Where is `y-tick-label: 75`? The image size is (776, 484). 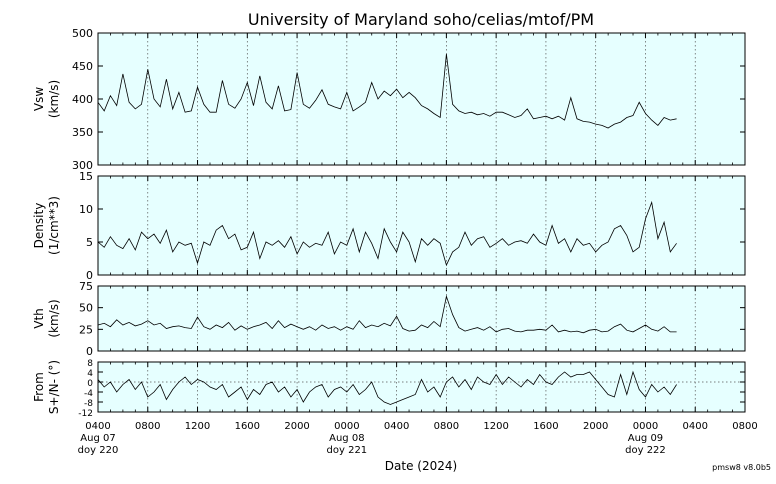 y-tick-label: 75 is located at coordinates (86, 286).